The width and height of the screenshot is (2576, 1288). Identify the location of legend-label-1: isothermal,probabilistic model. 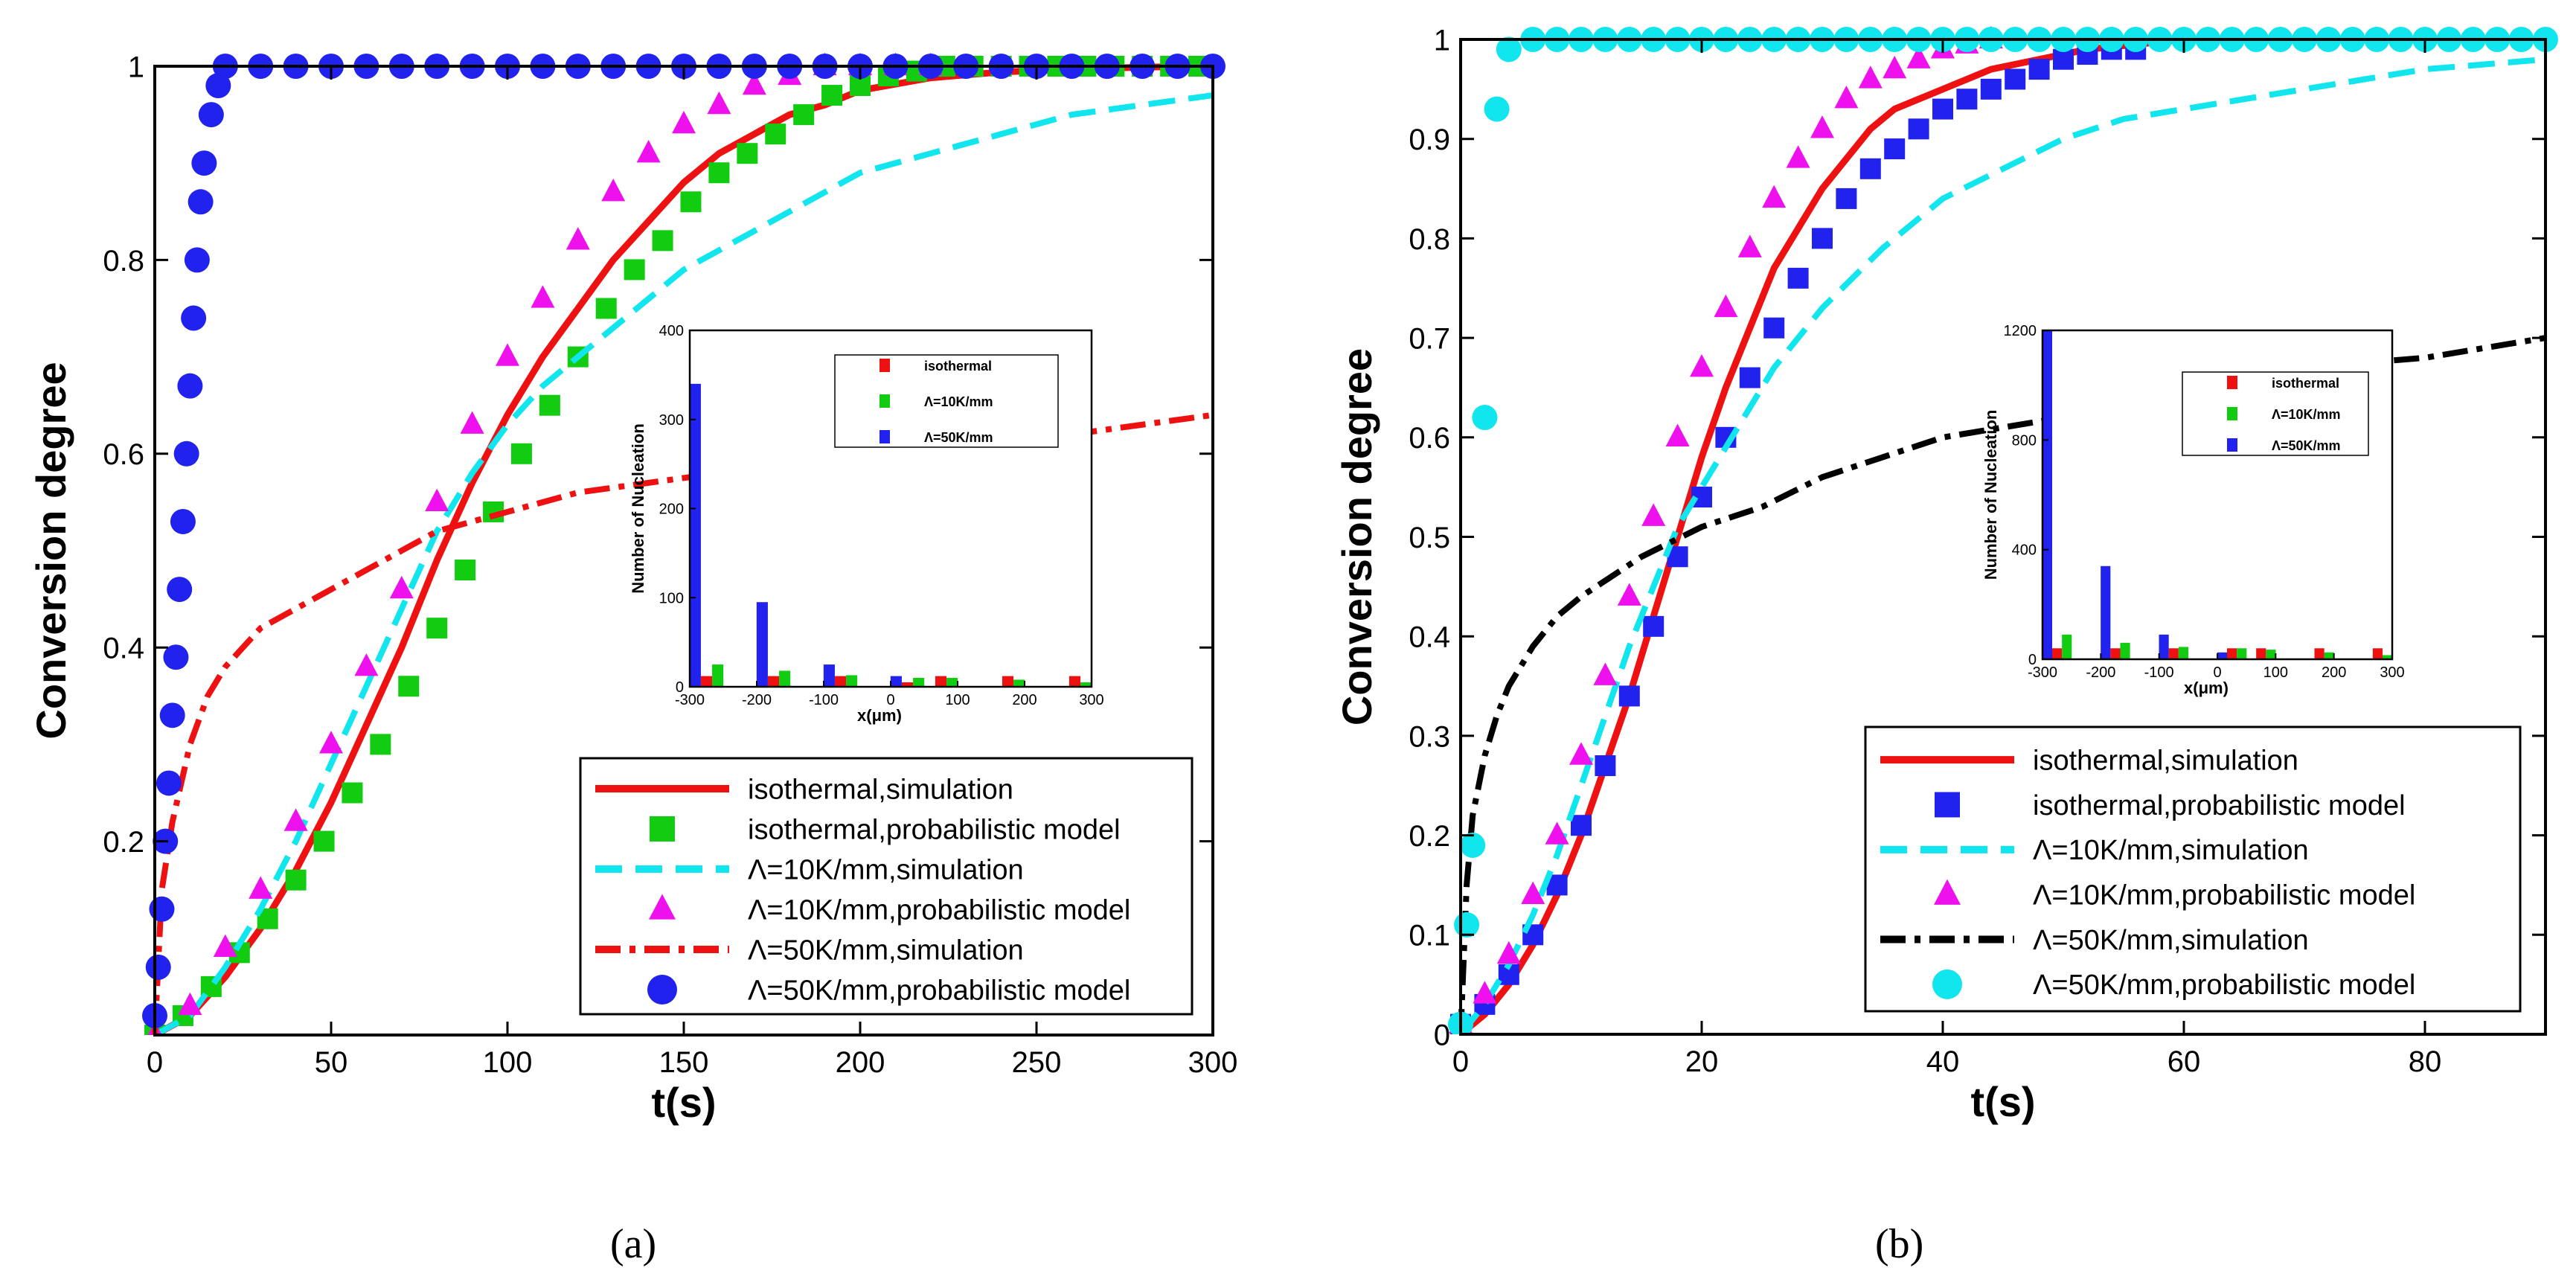
(934, 830).